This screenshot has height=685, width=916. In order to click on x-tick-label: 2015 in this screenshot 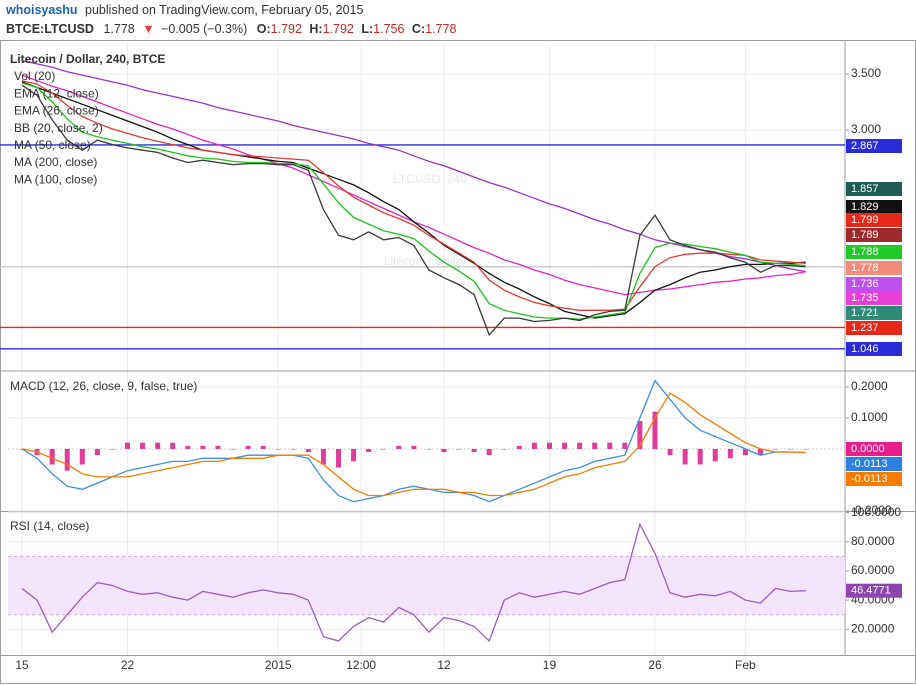, I will do `click(278, 665)`.